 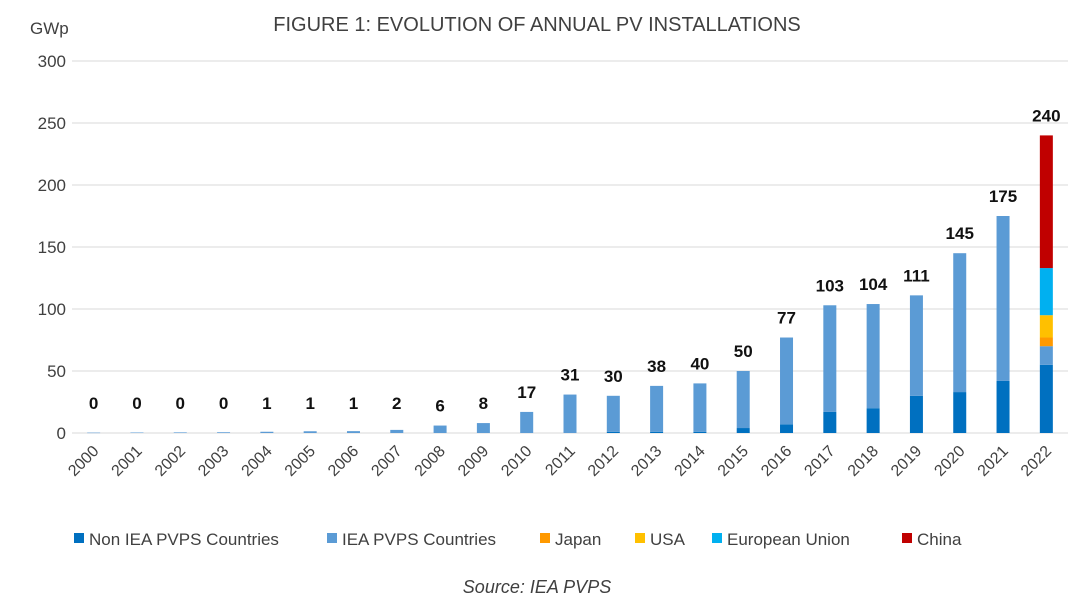 I want to click on data-label: 240, so click(x=1046, y=115).